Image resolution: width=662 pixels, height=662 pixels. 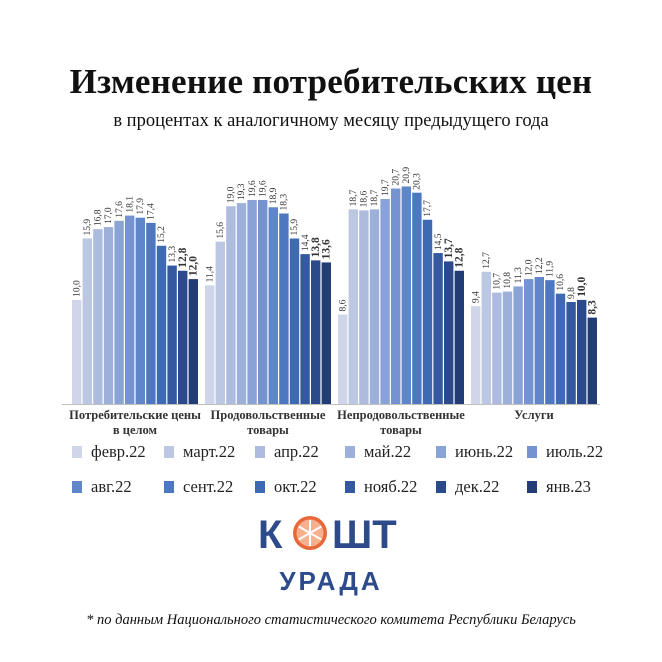 I want to click on legend-item: окт.22, so click(x=286, y=487).